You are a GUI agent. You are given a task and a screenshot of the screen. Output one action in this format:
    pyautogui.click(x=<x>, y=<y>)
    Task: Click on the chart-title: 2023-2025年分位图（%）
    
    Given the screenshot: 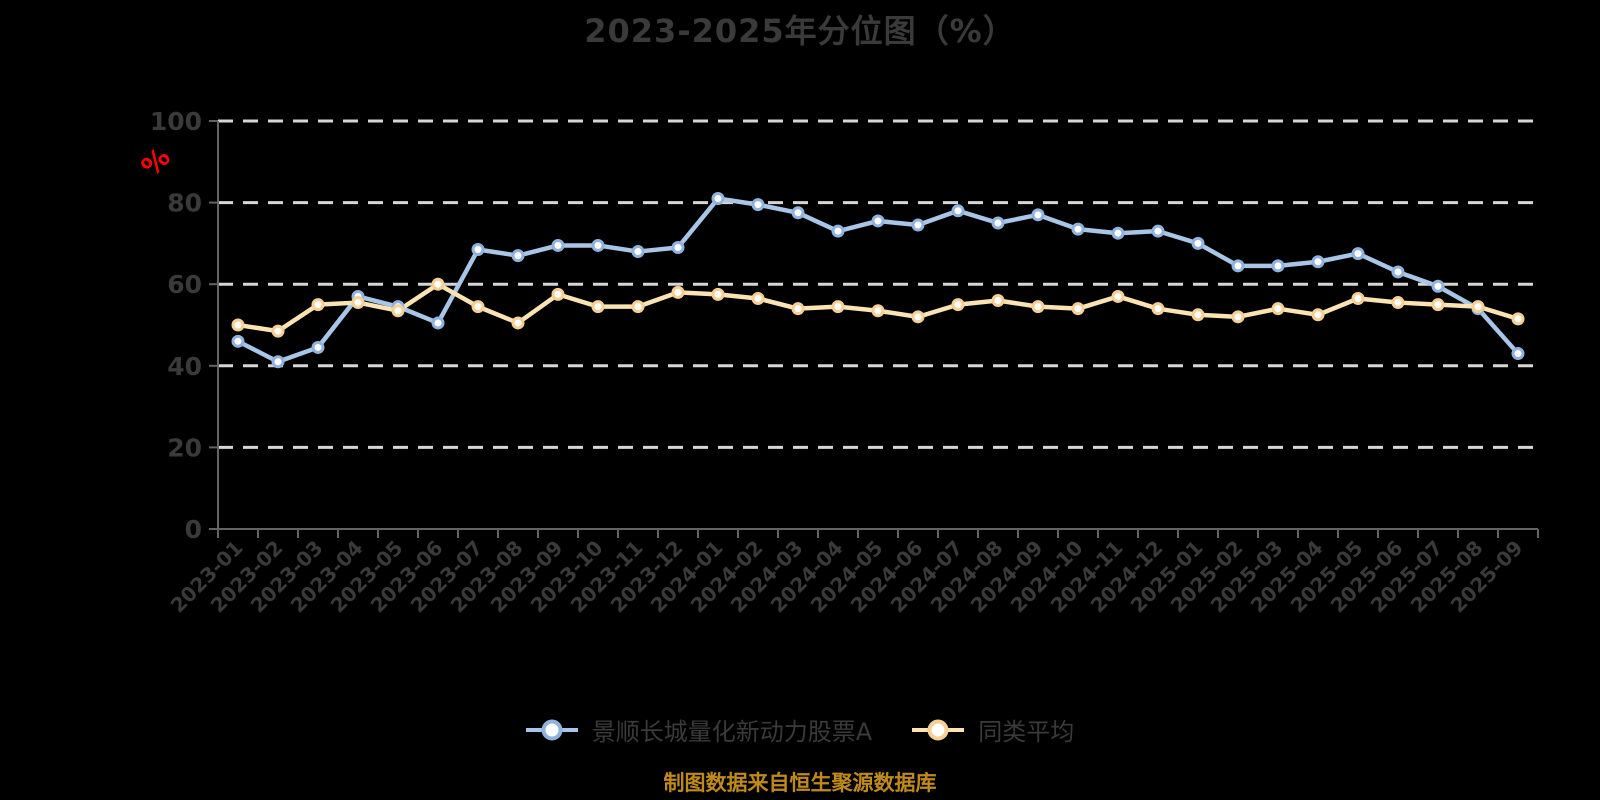 What is the action you would take?
    pyautogui.click(x=800, y=31)
    